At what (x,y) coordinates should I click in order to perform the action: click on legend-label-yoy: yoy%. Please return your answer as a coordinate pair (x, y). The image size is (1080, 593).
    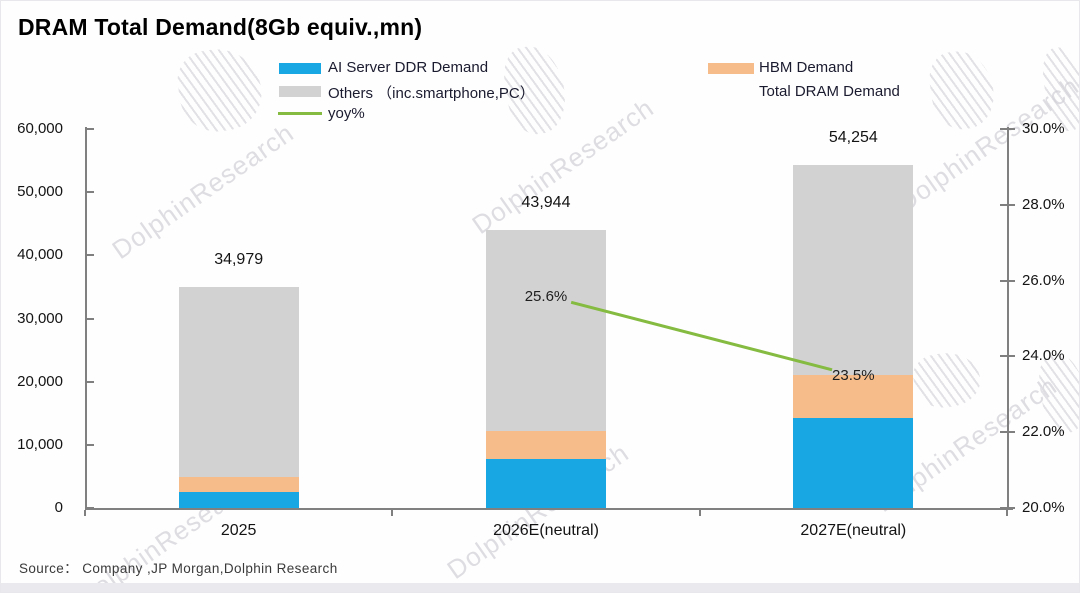
    Looking at the image, I should click on (346, 113).